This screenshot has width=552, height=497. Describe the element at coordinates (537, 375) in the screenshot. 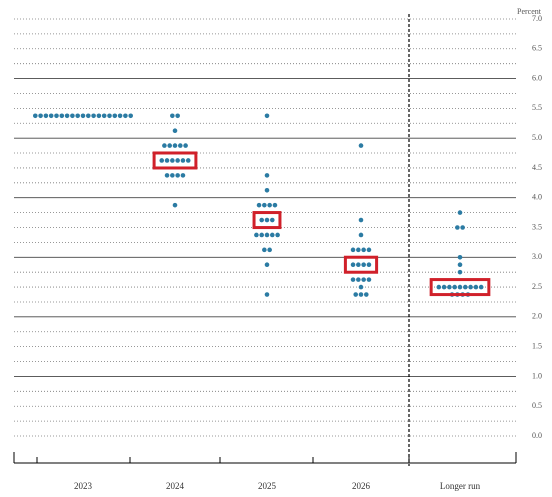

I see `y-tick-label: 1.0` at that location.